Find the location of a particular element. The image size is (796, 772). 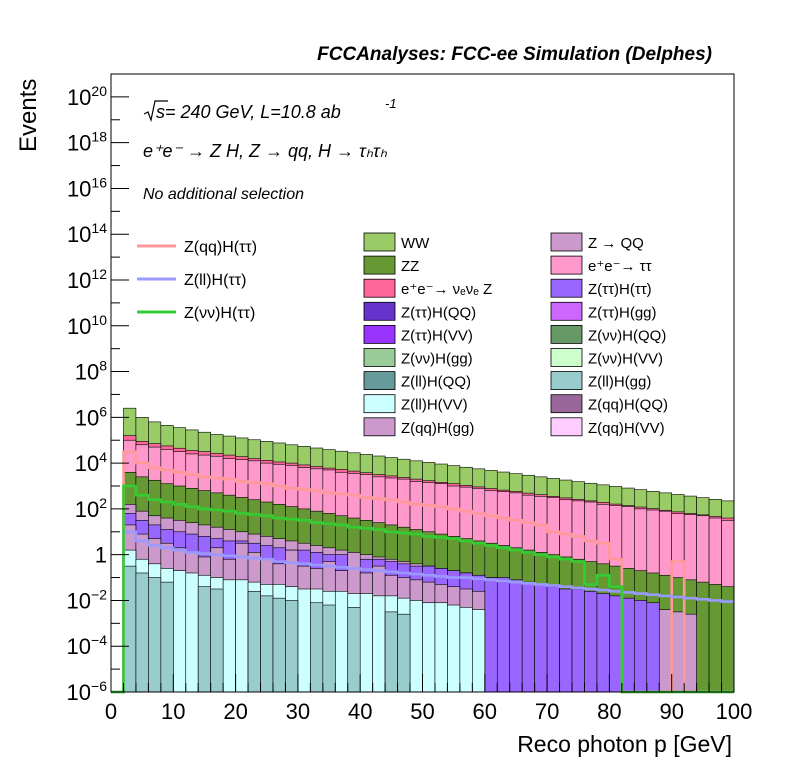

x-tick-label-60: 60 is located at coordinates (485, 711).